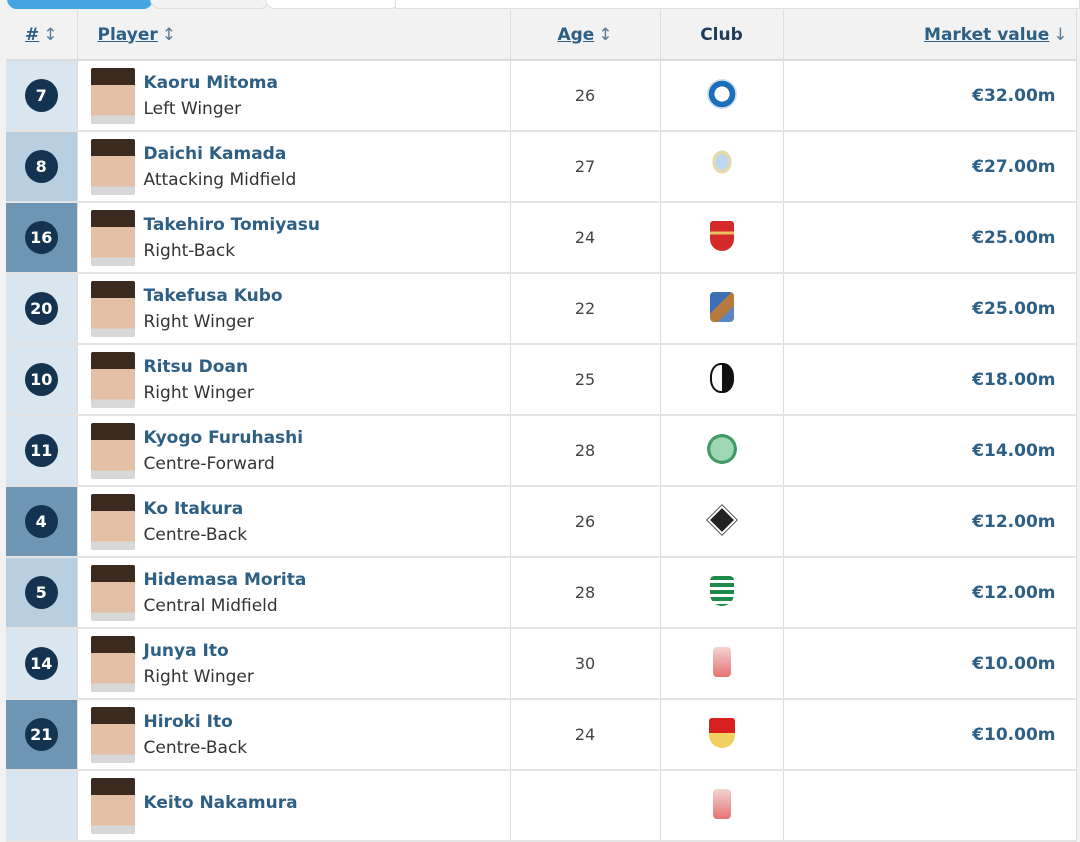 The image size is (1080, 842). Describe the element at coordinates (127, 34) in the screenshot. I see `sort-player-link: Player` at that location.